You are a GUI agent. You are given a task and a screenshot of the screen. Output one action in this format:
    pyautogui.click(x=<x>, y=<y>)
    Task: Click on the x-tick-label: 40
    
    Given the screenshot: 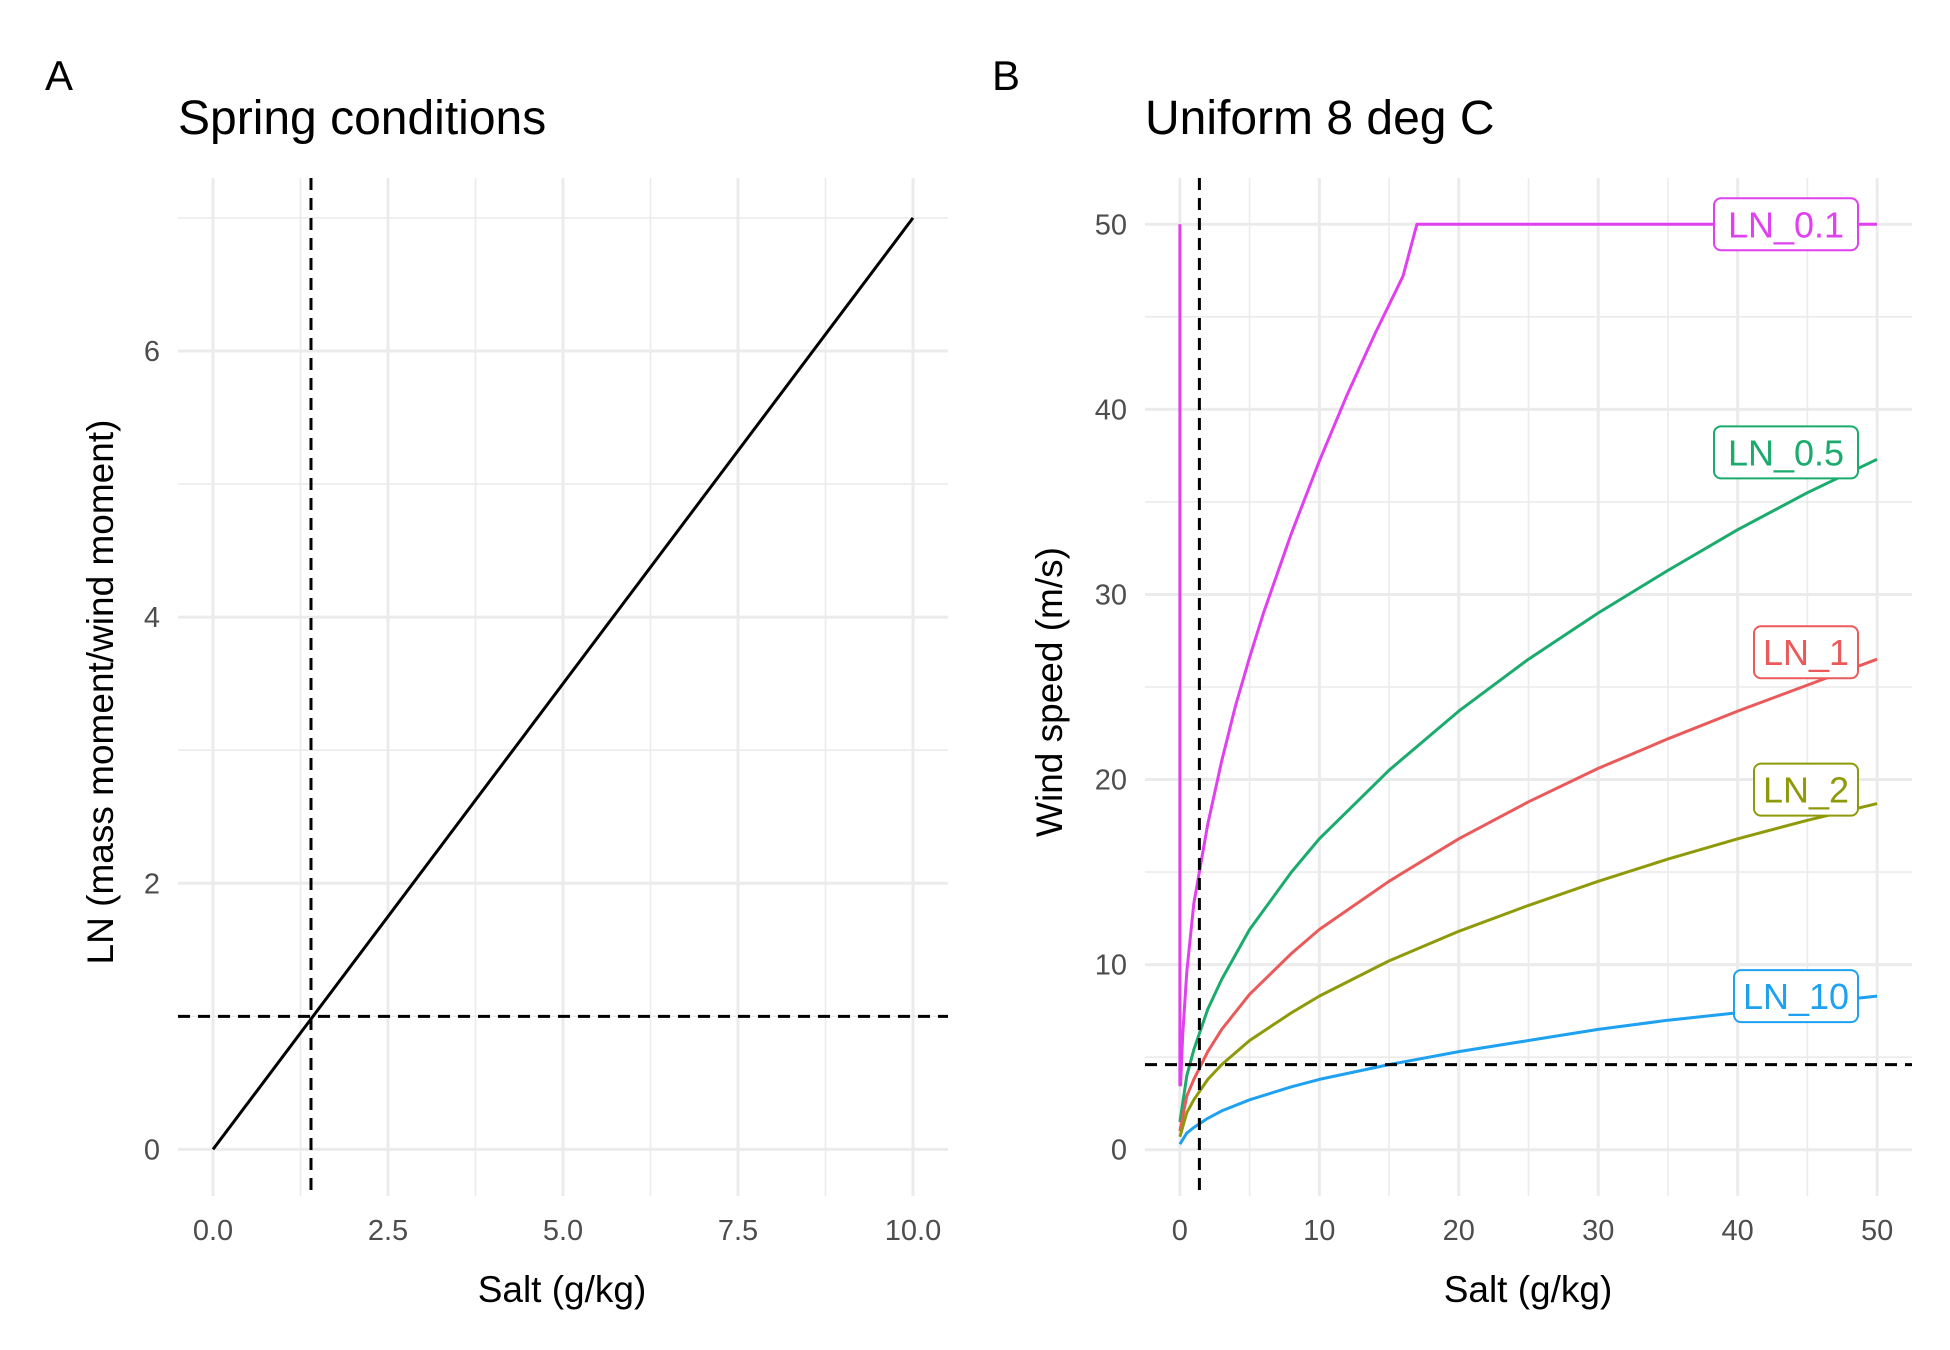 What is the action you would take?
    pyautogui.click(x=1738, y=1231)
    